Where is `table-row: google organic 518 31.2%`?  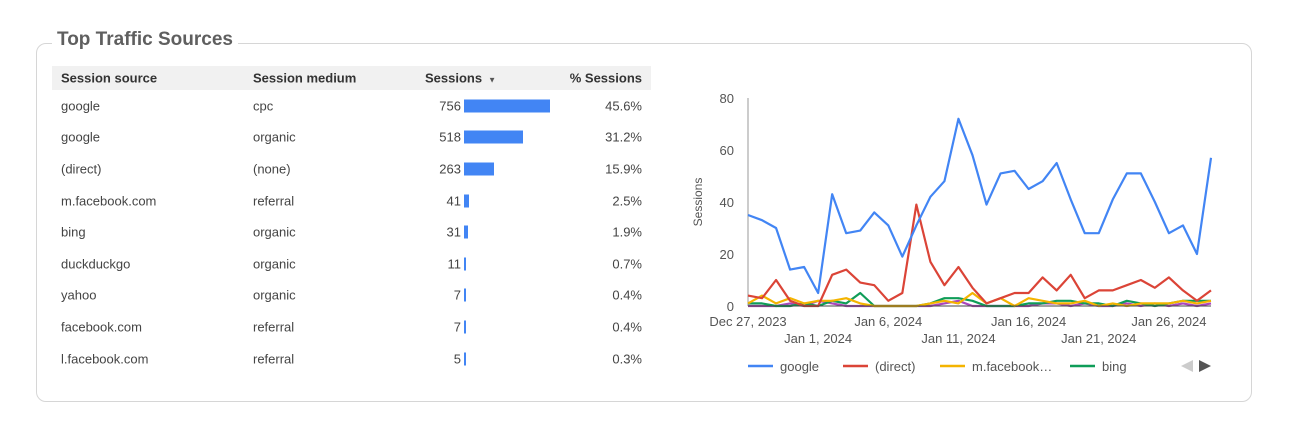 table-row: google organic 518 31.2% is located at coordinates (351, 138).